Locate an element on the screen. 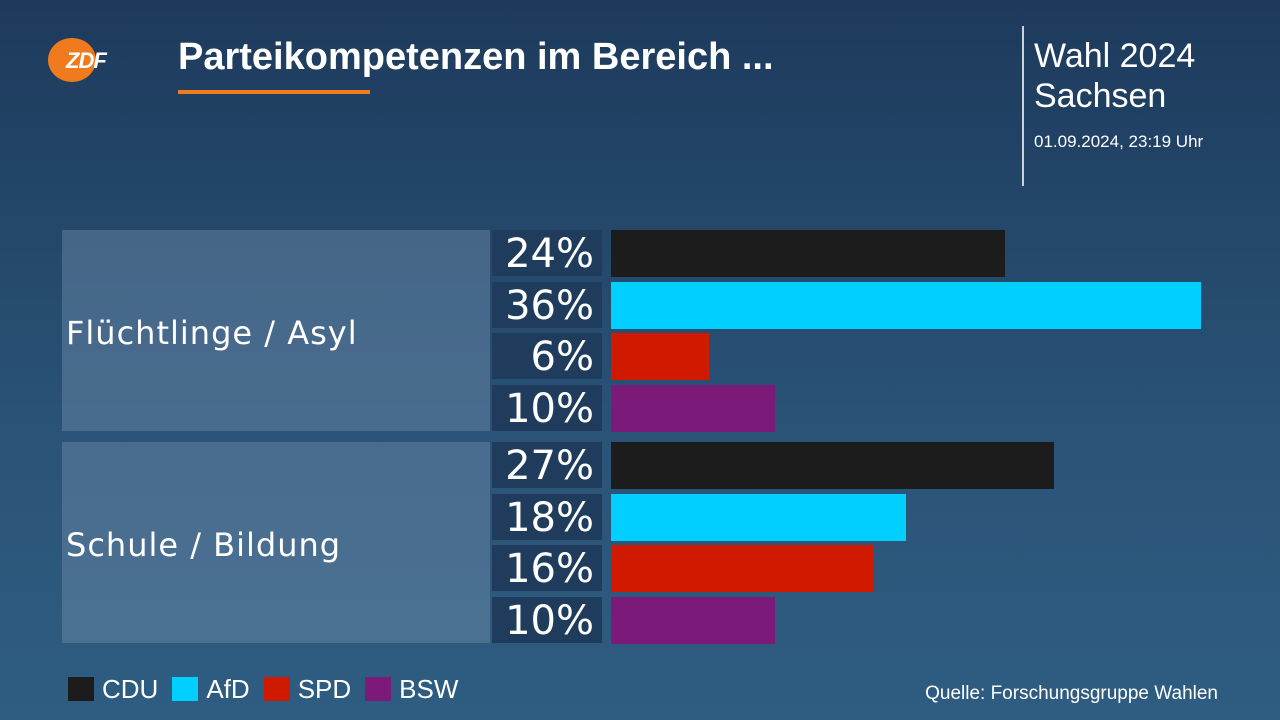 The width and height of the screenshot is (1280, 720). legend-swatch-cdu is located at coordinates (81, 689).